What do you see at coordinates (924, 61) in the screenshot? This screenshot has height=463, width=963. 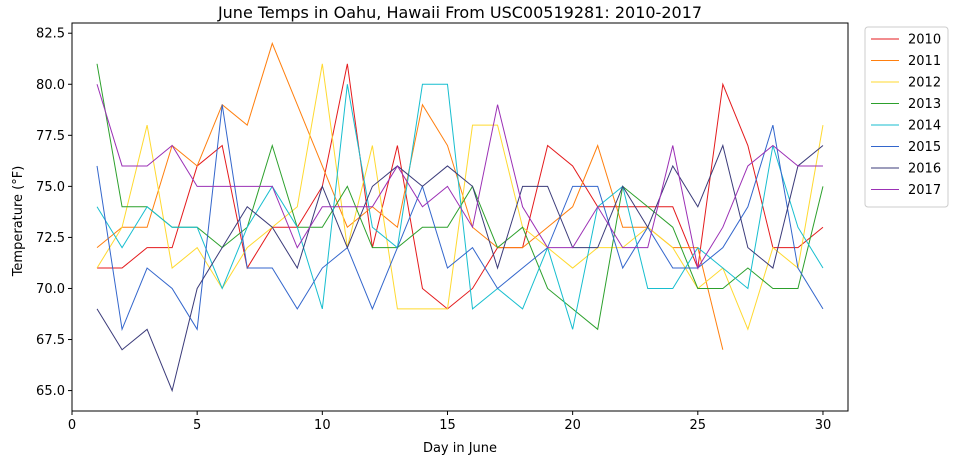 I see `legend-label-2011: 2011` at bounding box center [924, 61].